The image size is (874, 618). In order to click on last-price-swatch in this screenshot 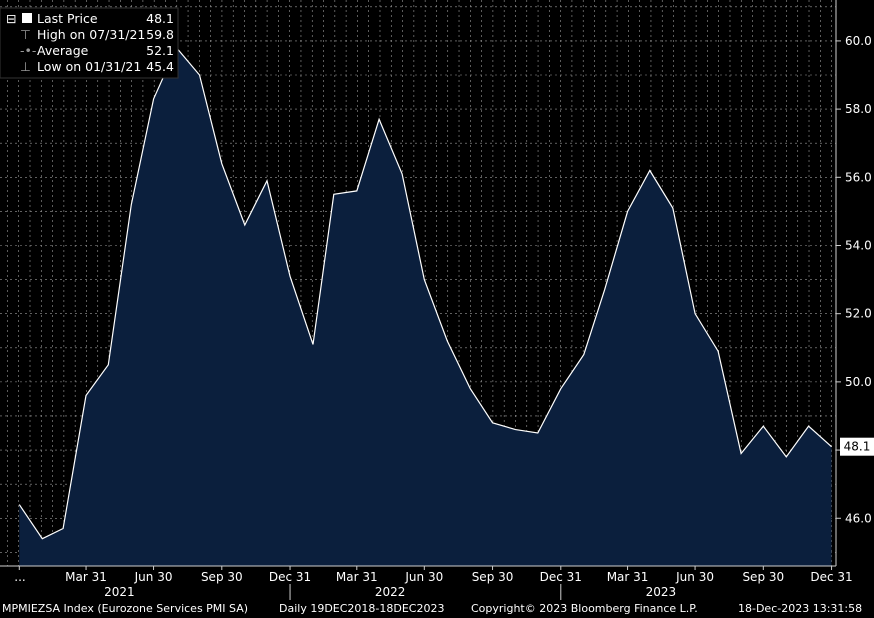, I will do `click(27, 18)`.